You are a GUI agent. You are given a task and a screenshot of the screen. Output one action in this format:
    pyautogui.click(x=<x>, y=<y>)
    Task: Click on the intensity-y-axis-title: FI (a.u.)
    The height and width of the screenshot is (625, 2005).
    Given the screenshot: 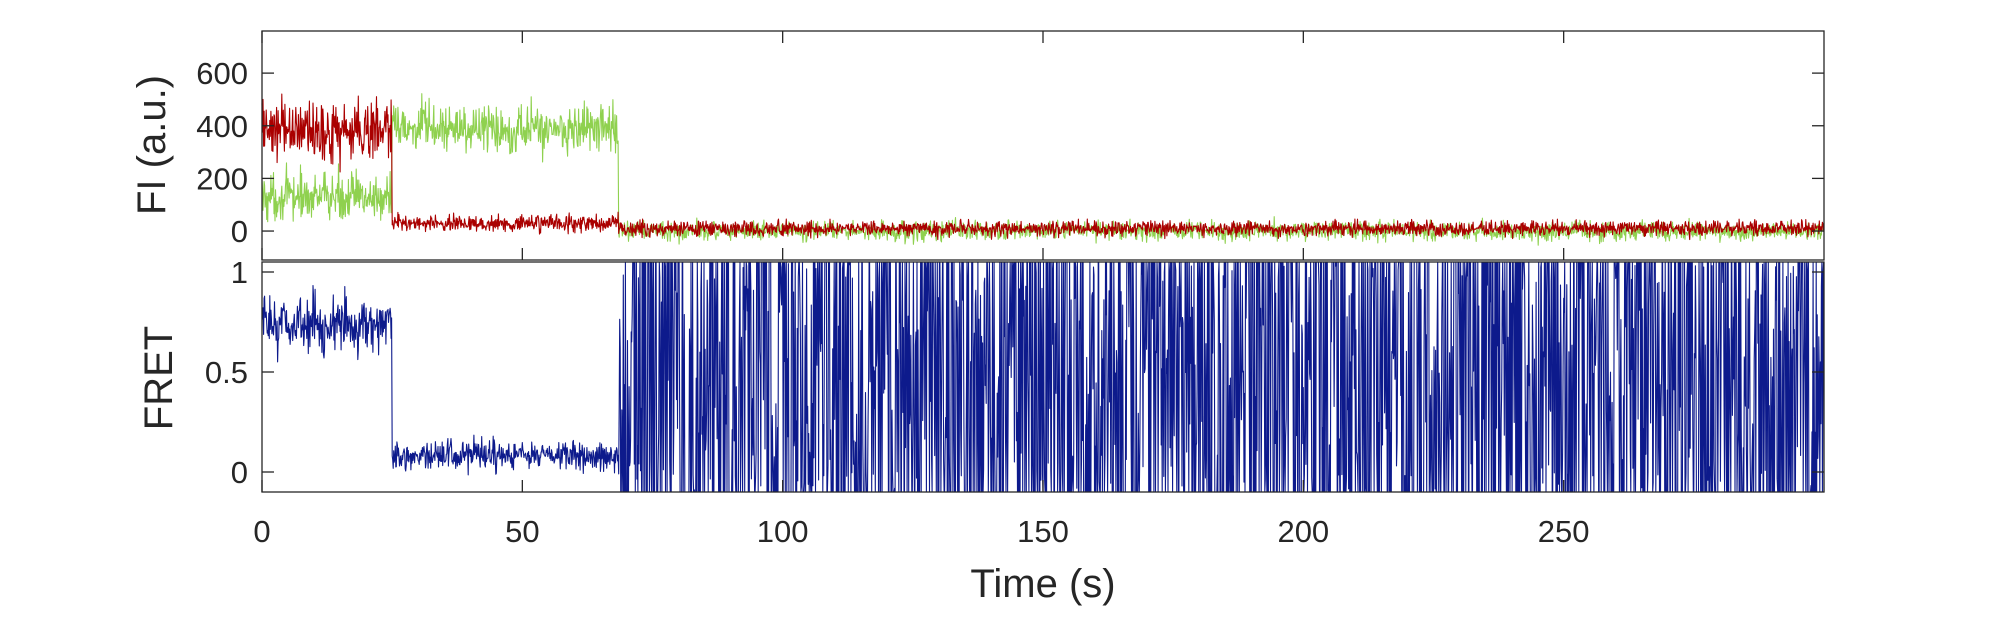 What is the action you would take?
    pyautogui.click(x=152, y=145)
    